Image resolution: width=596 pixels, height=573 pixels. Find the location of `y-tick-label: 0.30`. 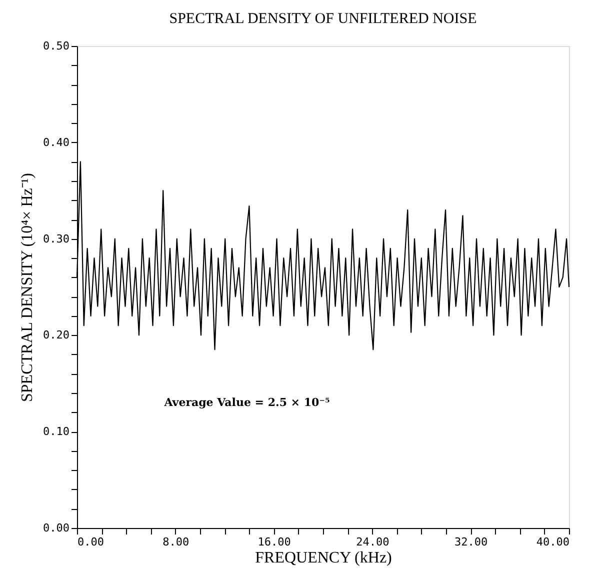

y-tick-label: 0.30 is located at coordinates (56, 239).